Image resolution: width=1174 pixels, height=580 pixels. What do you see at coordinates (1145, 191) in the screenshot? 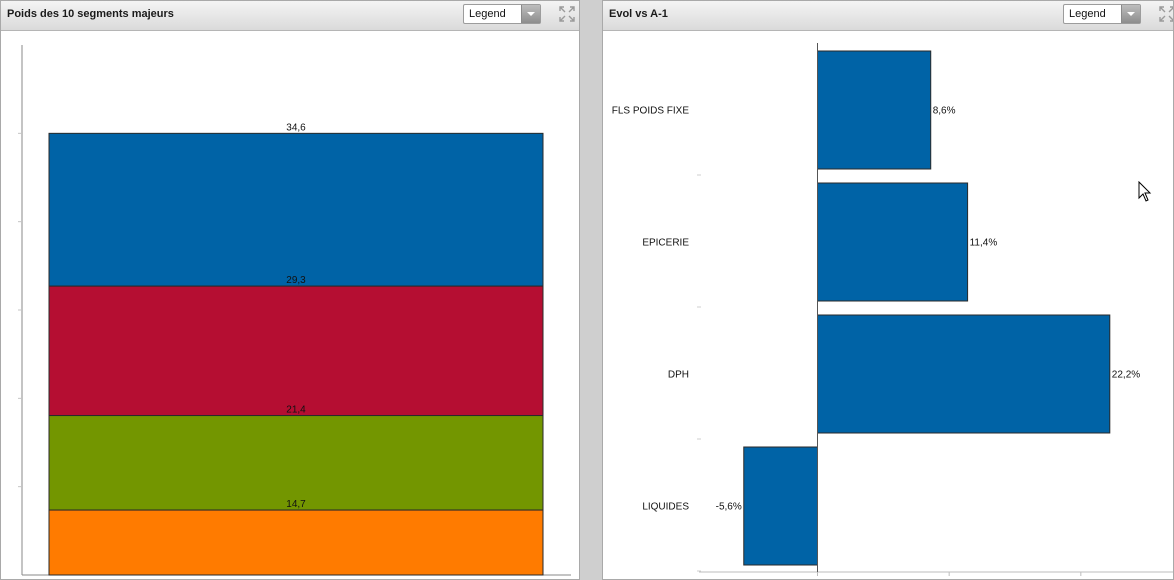
I see `mouse-pointer-icon` at bounding box center [1145, 191].